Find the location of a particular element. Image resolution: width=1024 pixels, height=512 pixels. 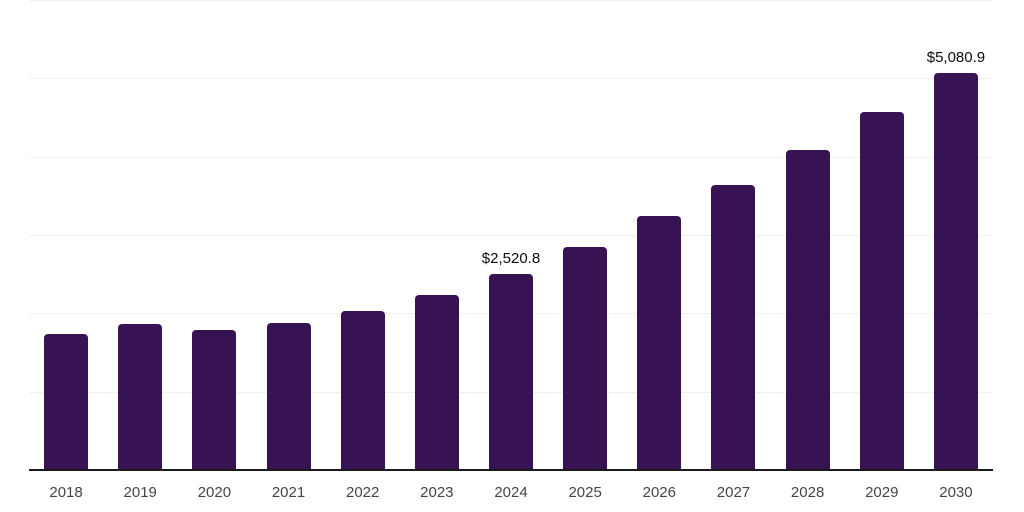

x-tick-label-2027: 2027 is located at coordinates (733, 492).